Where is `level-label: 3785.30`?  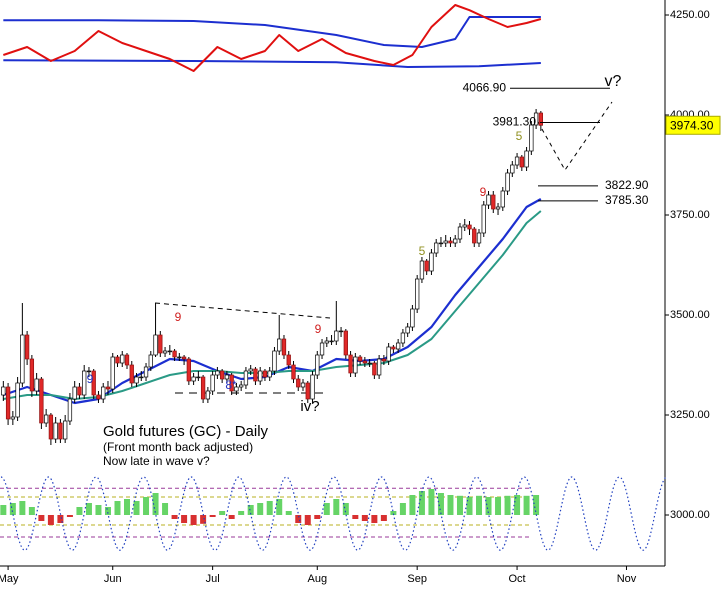 level-label: 3785.30 is located at coordinates (627, 200).